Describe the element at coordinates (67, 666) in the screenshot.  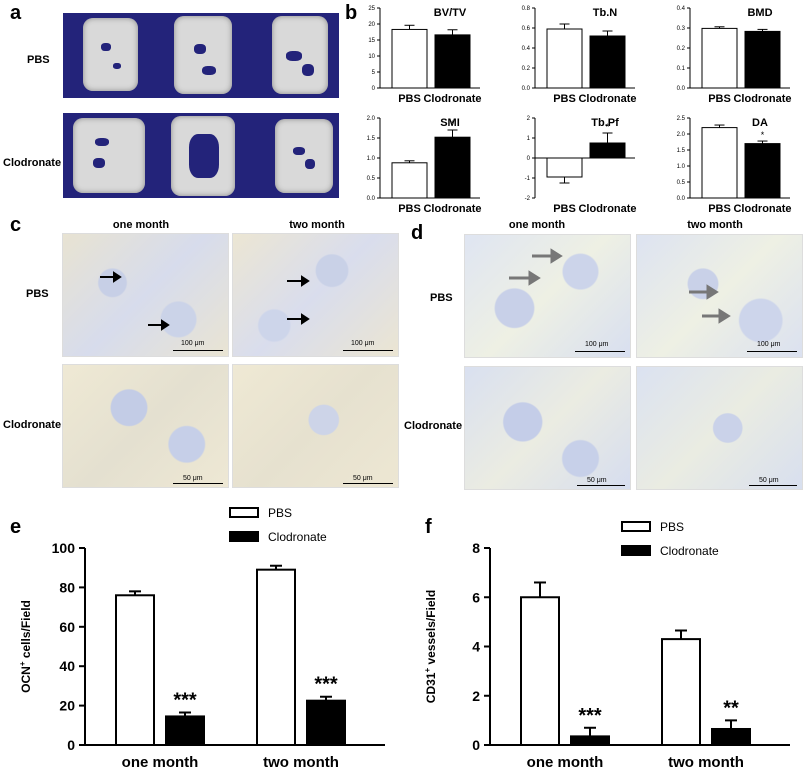
I see `y-tick-label: 40` at that location.